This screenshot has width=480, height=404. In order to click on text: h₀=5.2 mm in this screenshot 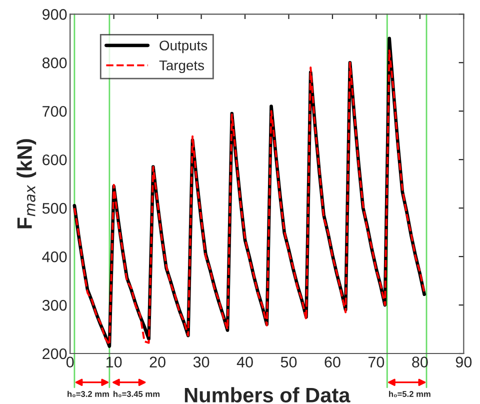, I will do `click(409, 394)`.